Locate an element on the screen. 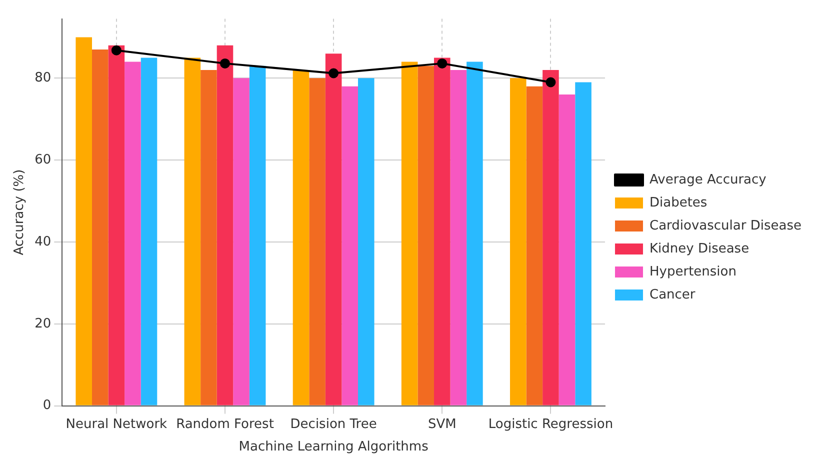  y-axis-title: Accuracy (%) is located at coordinates (20, 212).